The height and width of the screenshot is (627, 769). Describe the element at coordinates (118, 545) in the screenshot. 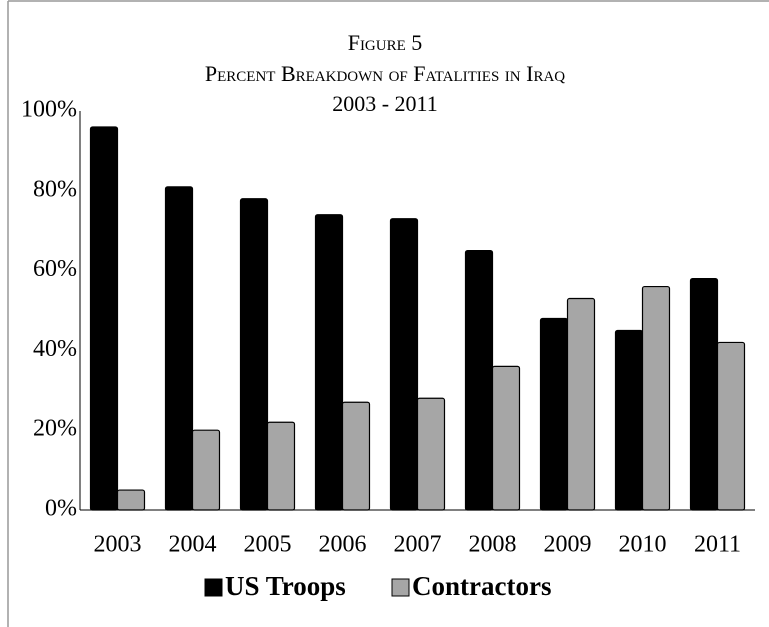

I see `x-tick-label: 2003` at that location.